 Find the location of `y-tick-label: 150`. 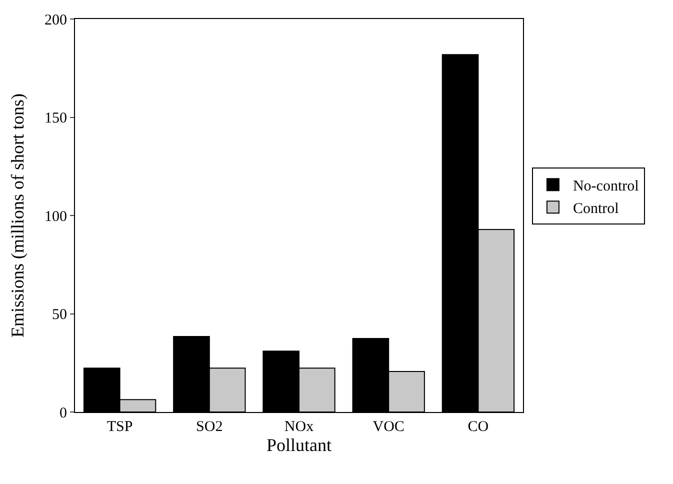

y-tick-label: 150 is located at coordinates (55, 118).